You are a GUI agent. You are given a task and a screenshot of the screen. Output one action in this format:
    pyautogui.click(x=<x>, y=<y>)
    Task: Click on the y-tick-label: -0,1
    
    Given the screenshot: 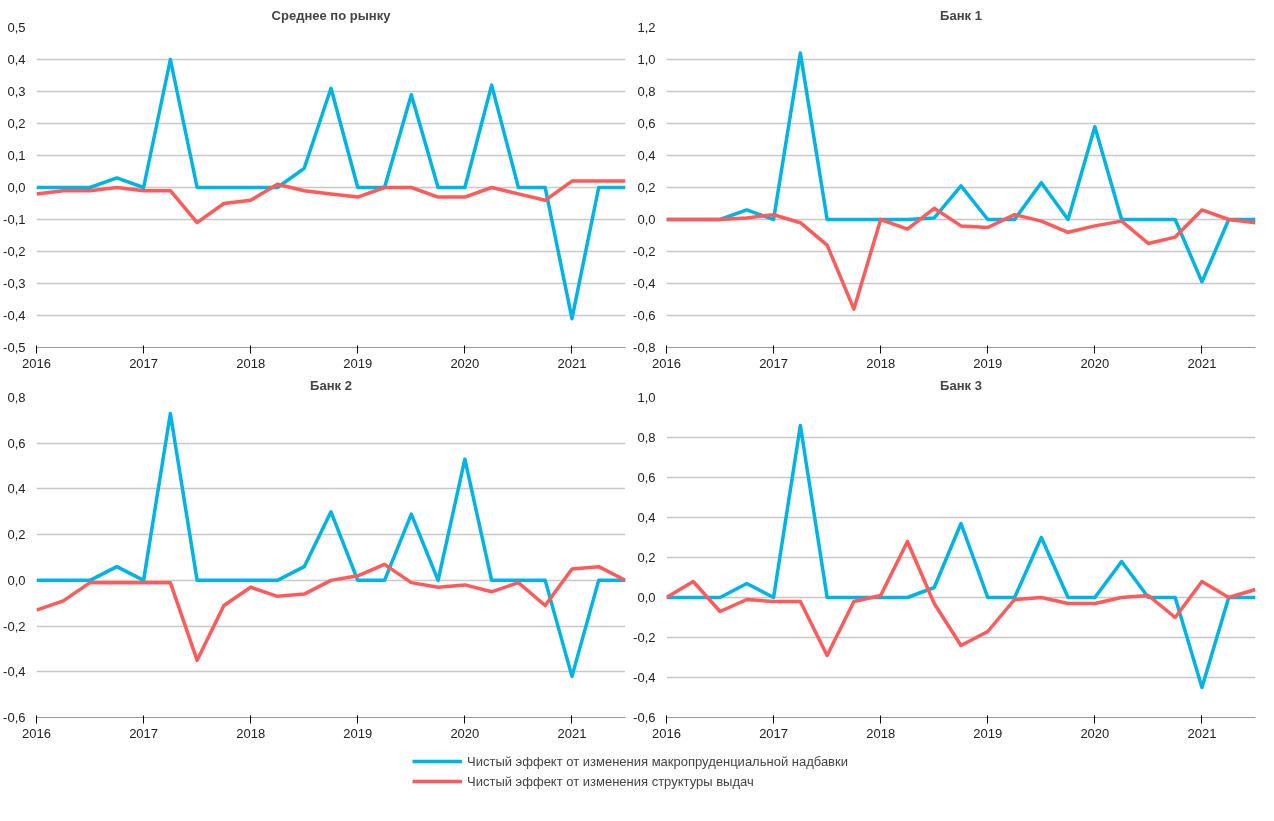 What is the action you would take?
    pyautogui.click(x=14, y=219)
    